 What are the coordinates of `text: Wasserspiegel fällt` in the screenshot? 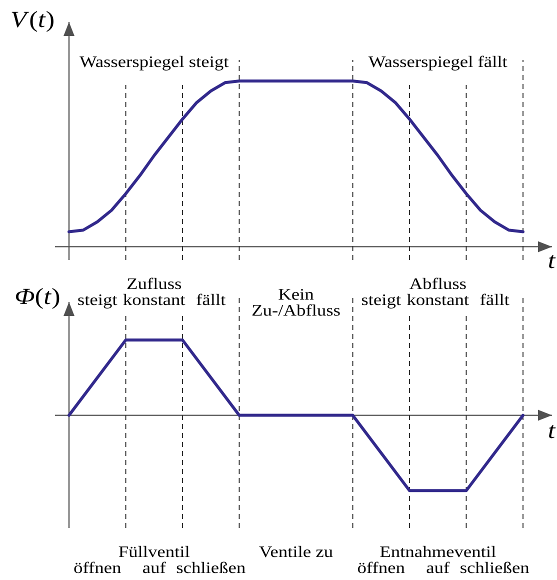 It's located at (438, 63).